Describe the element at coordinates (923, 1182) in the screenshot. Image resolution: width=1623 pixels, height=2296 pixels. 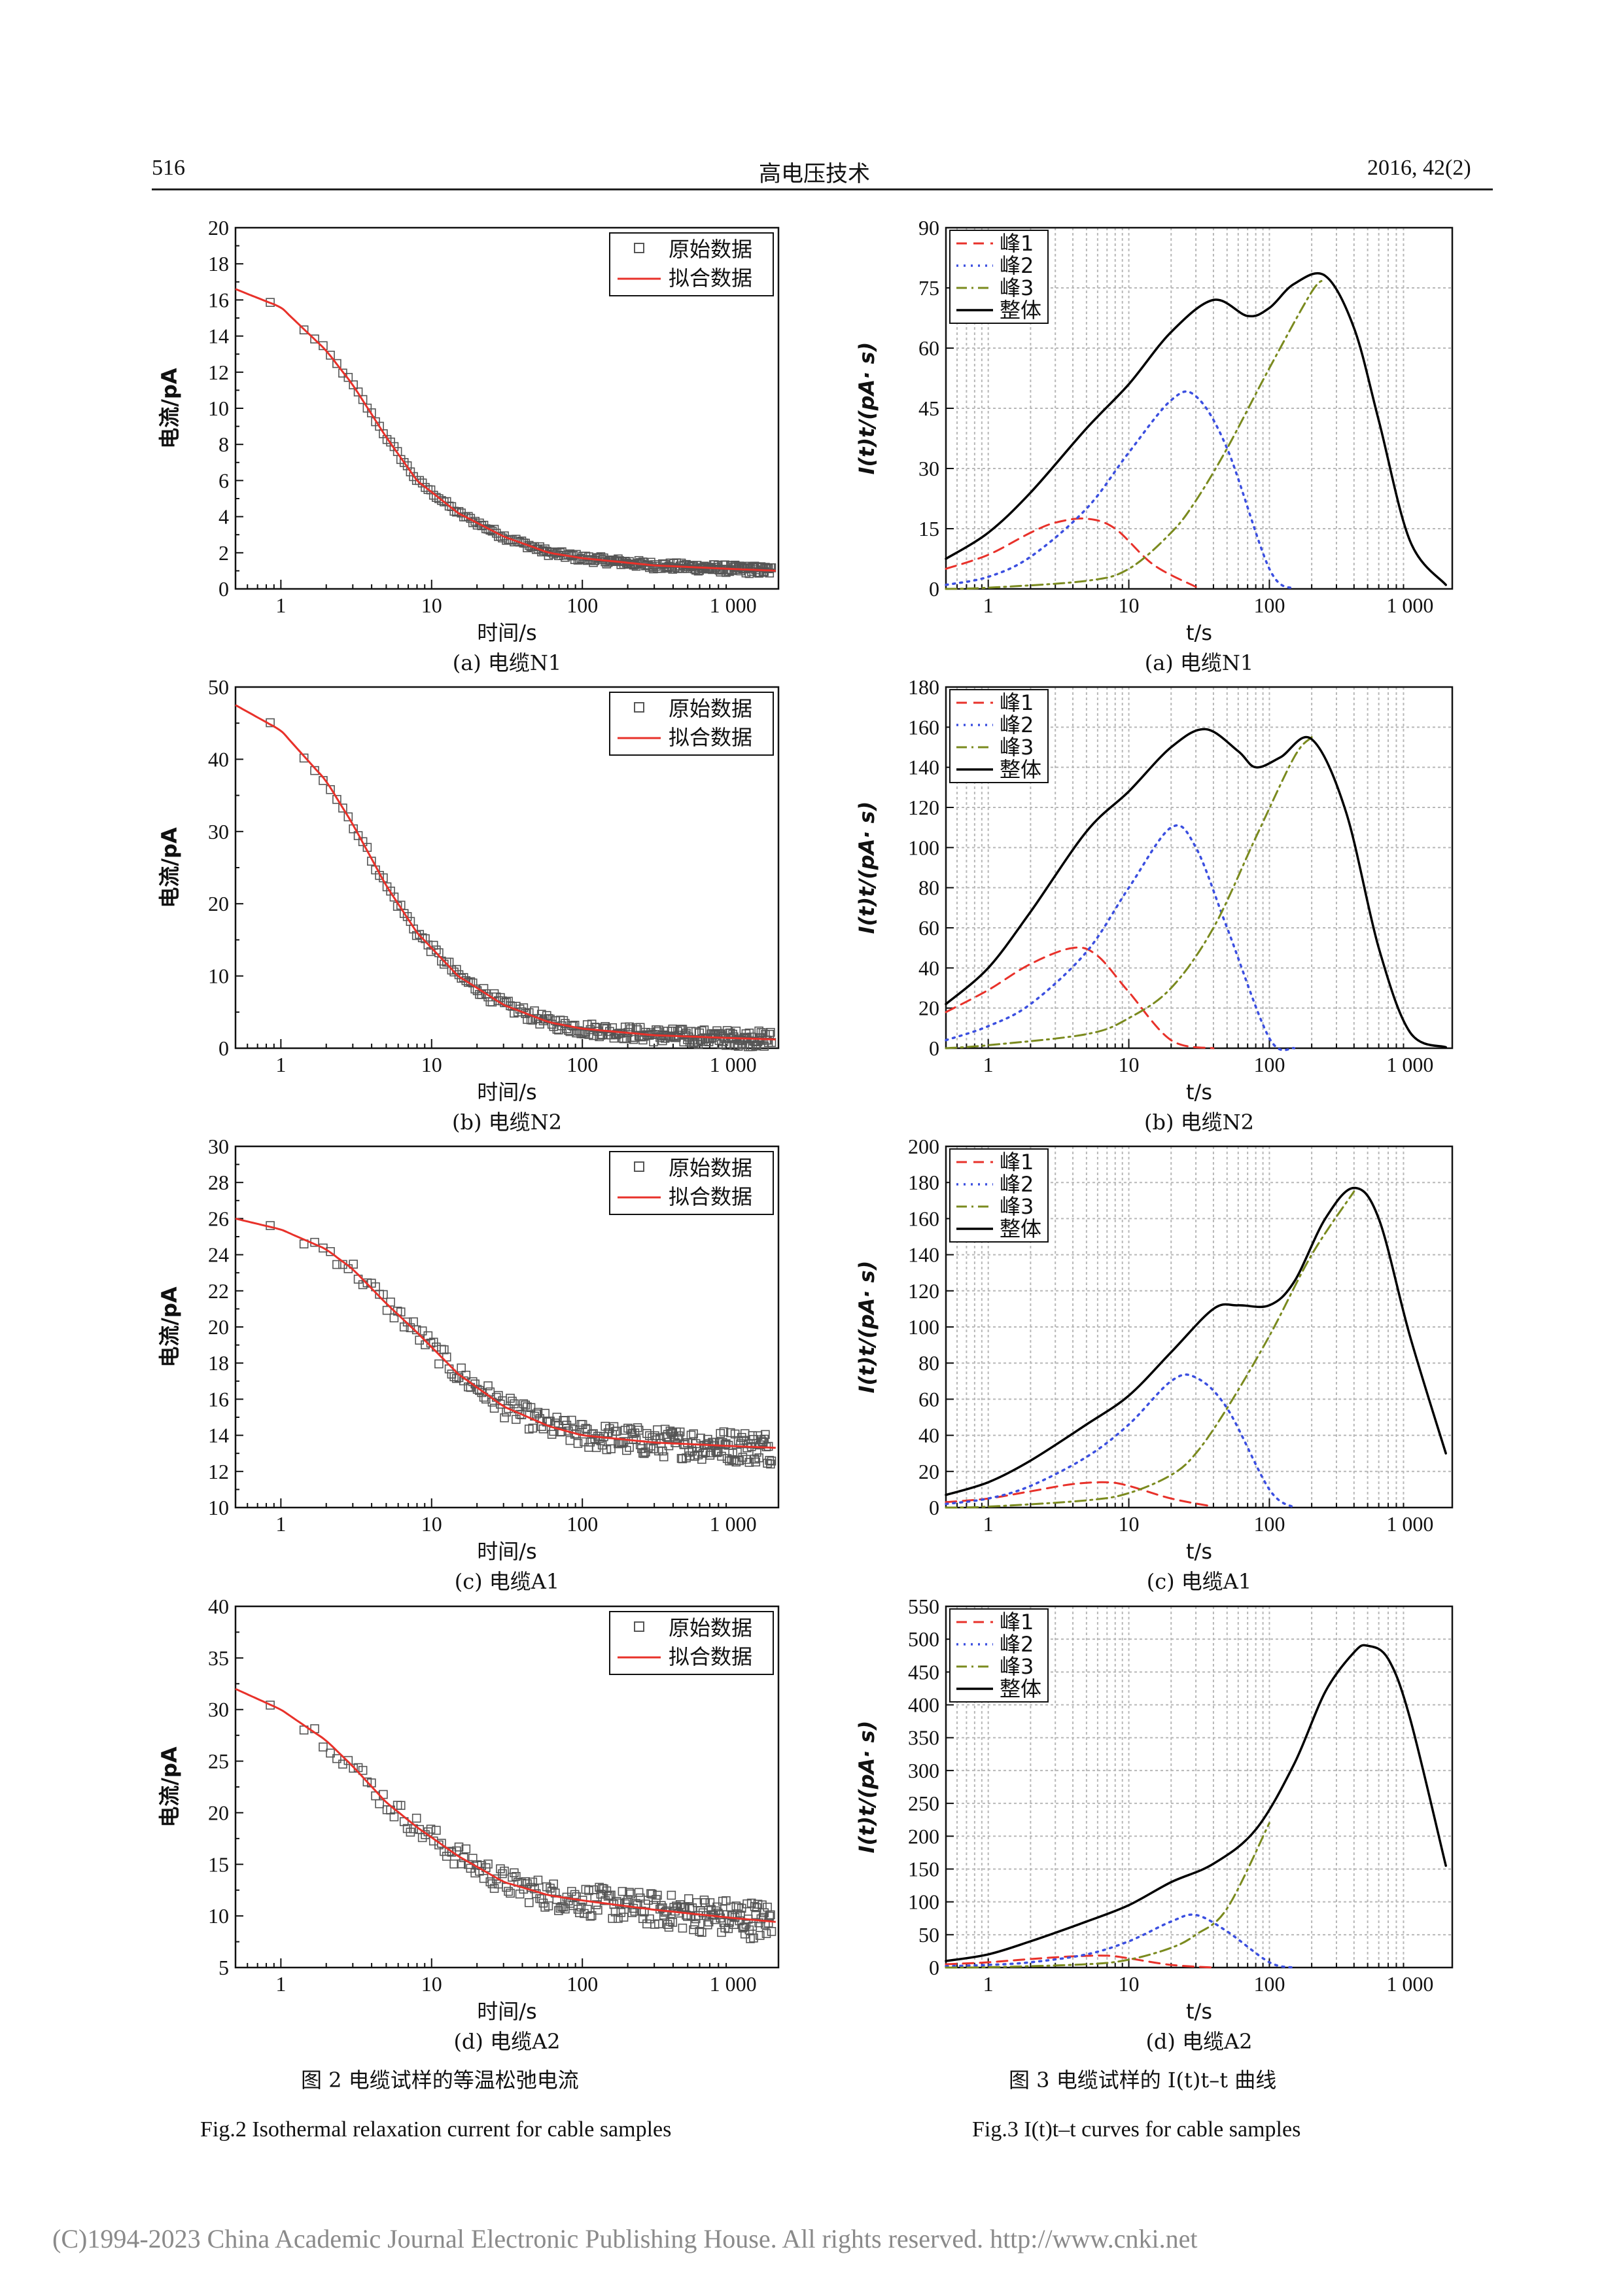
I see `y-tick-label: 180` at that location.